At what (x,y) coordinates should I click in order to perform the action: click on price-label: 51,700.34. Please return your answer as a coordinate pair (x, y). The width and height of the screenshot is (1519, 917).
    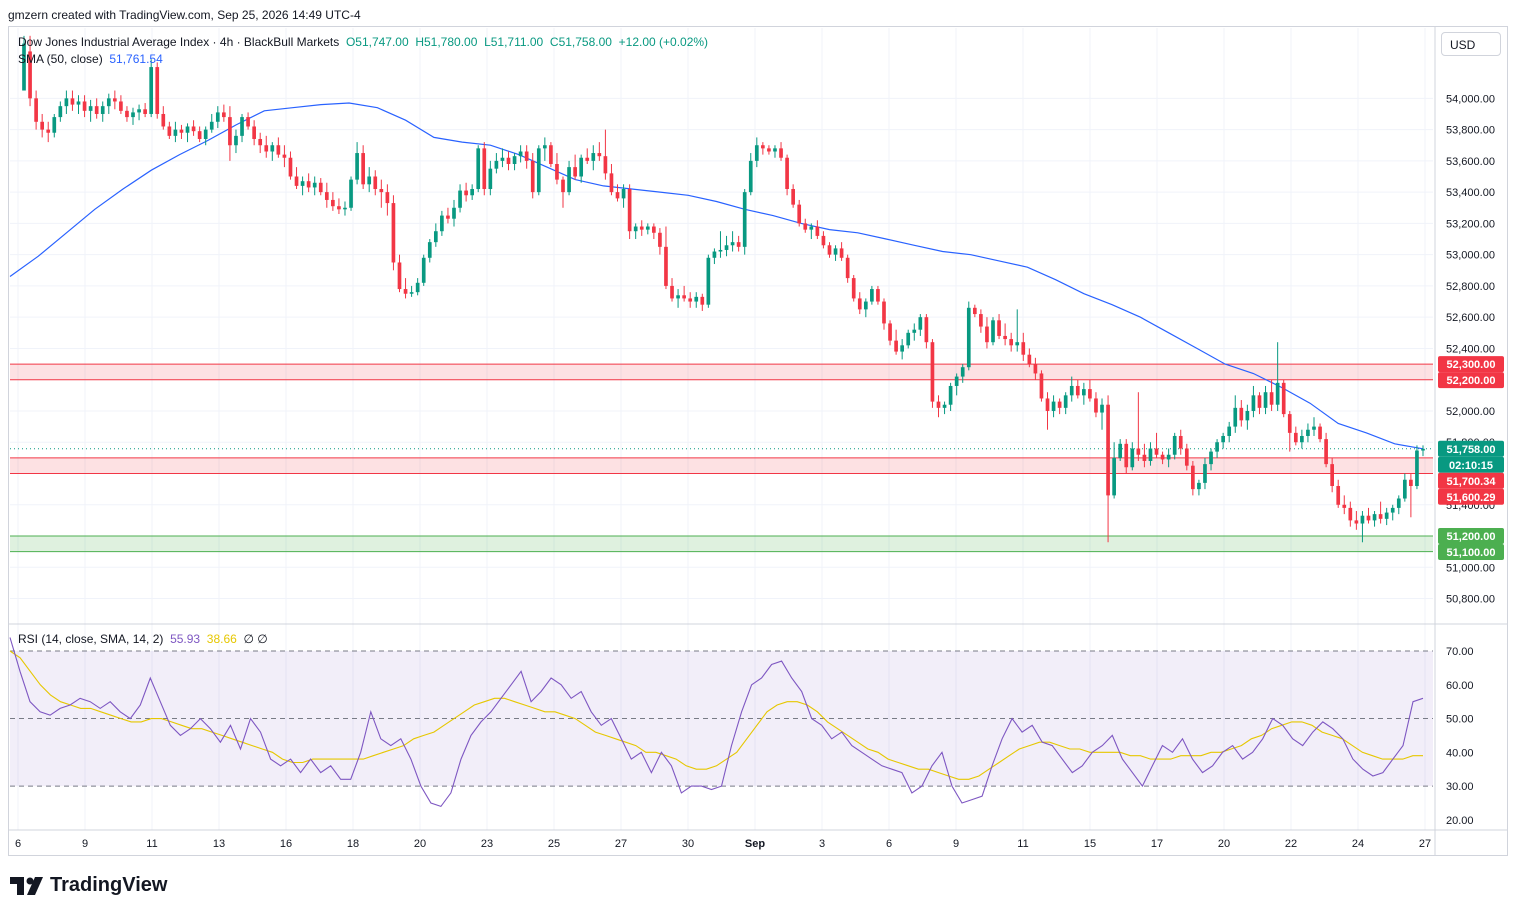
    Looking at the image, I should click on (1471, 480).